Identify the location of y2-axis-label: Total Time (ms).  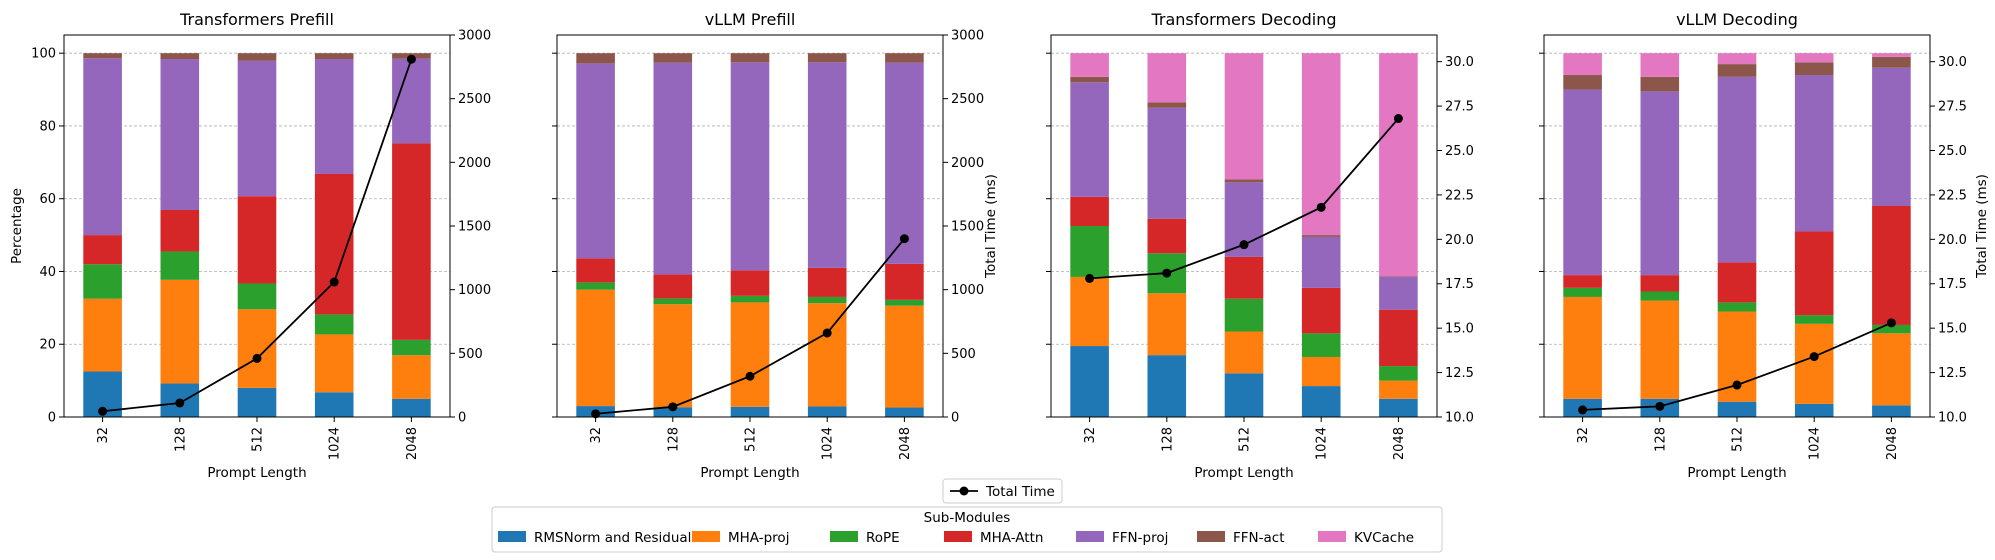
(1982, 226).